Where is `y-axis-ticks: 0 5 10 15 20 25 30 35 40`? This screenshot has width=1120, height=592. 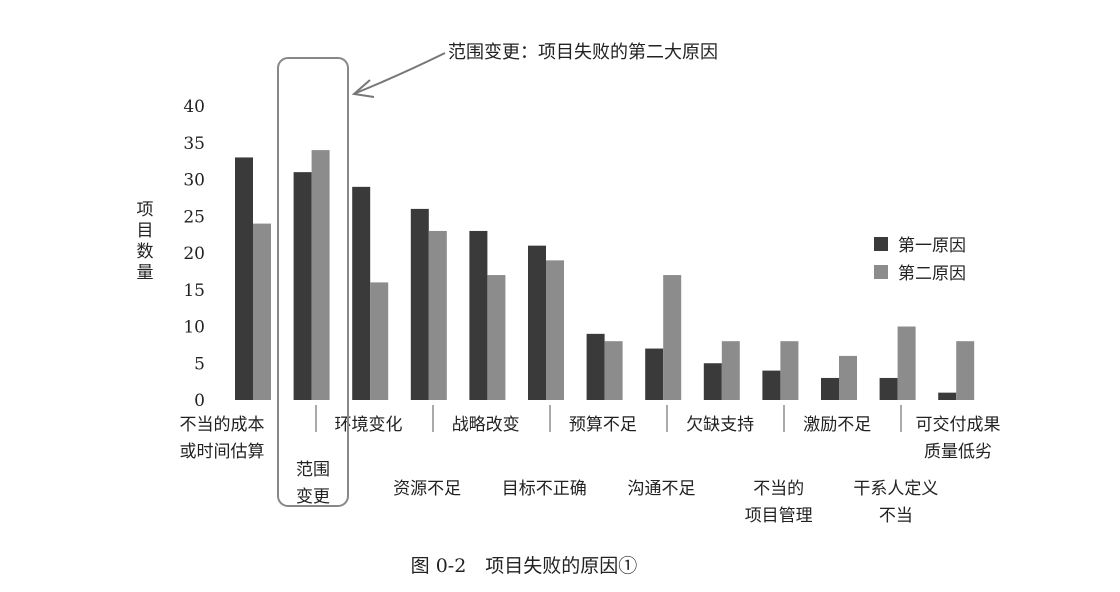
y-axis-ticks: 0 5 10 15 20 25 30 35 40 is located at coordinates (194, 254).